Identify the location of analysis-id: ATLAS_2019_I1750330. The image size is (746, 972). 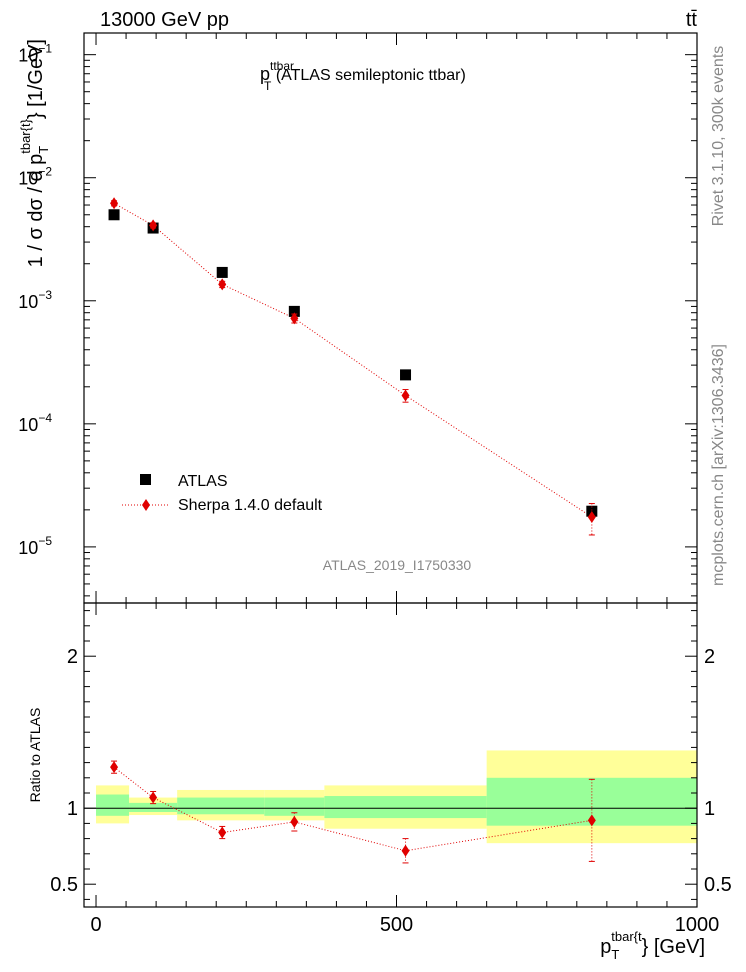
(397, 565).